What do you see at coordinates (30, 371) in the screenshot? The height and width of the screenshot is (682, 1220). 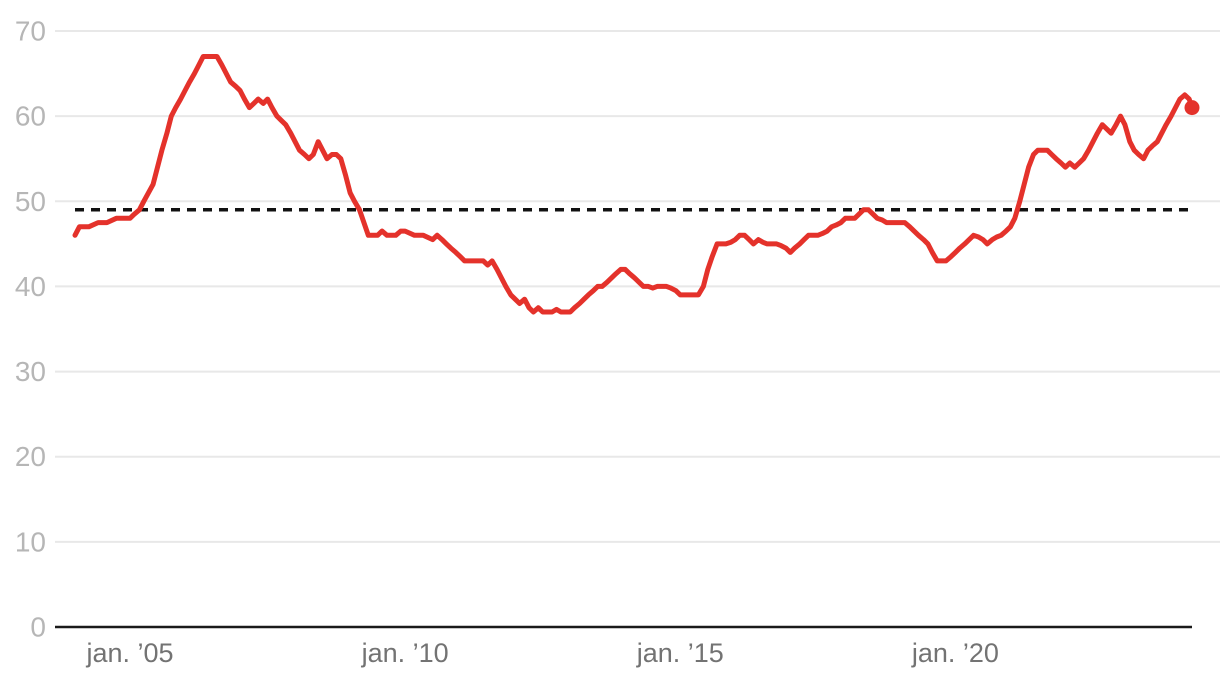 I see `y-axis-label: 30` at bounding box center [30, 371].